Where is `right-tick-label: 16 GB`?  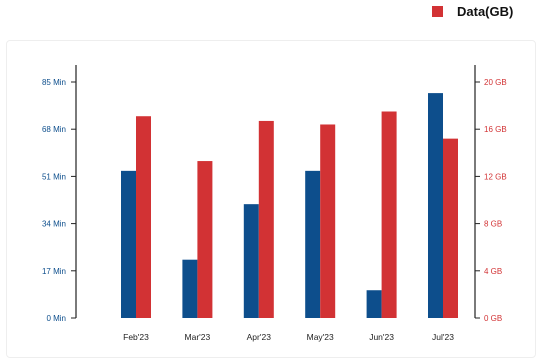
right-tick-label: 16 GB is located at coordinates (495, 129).